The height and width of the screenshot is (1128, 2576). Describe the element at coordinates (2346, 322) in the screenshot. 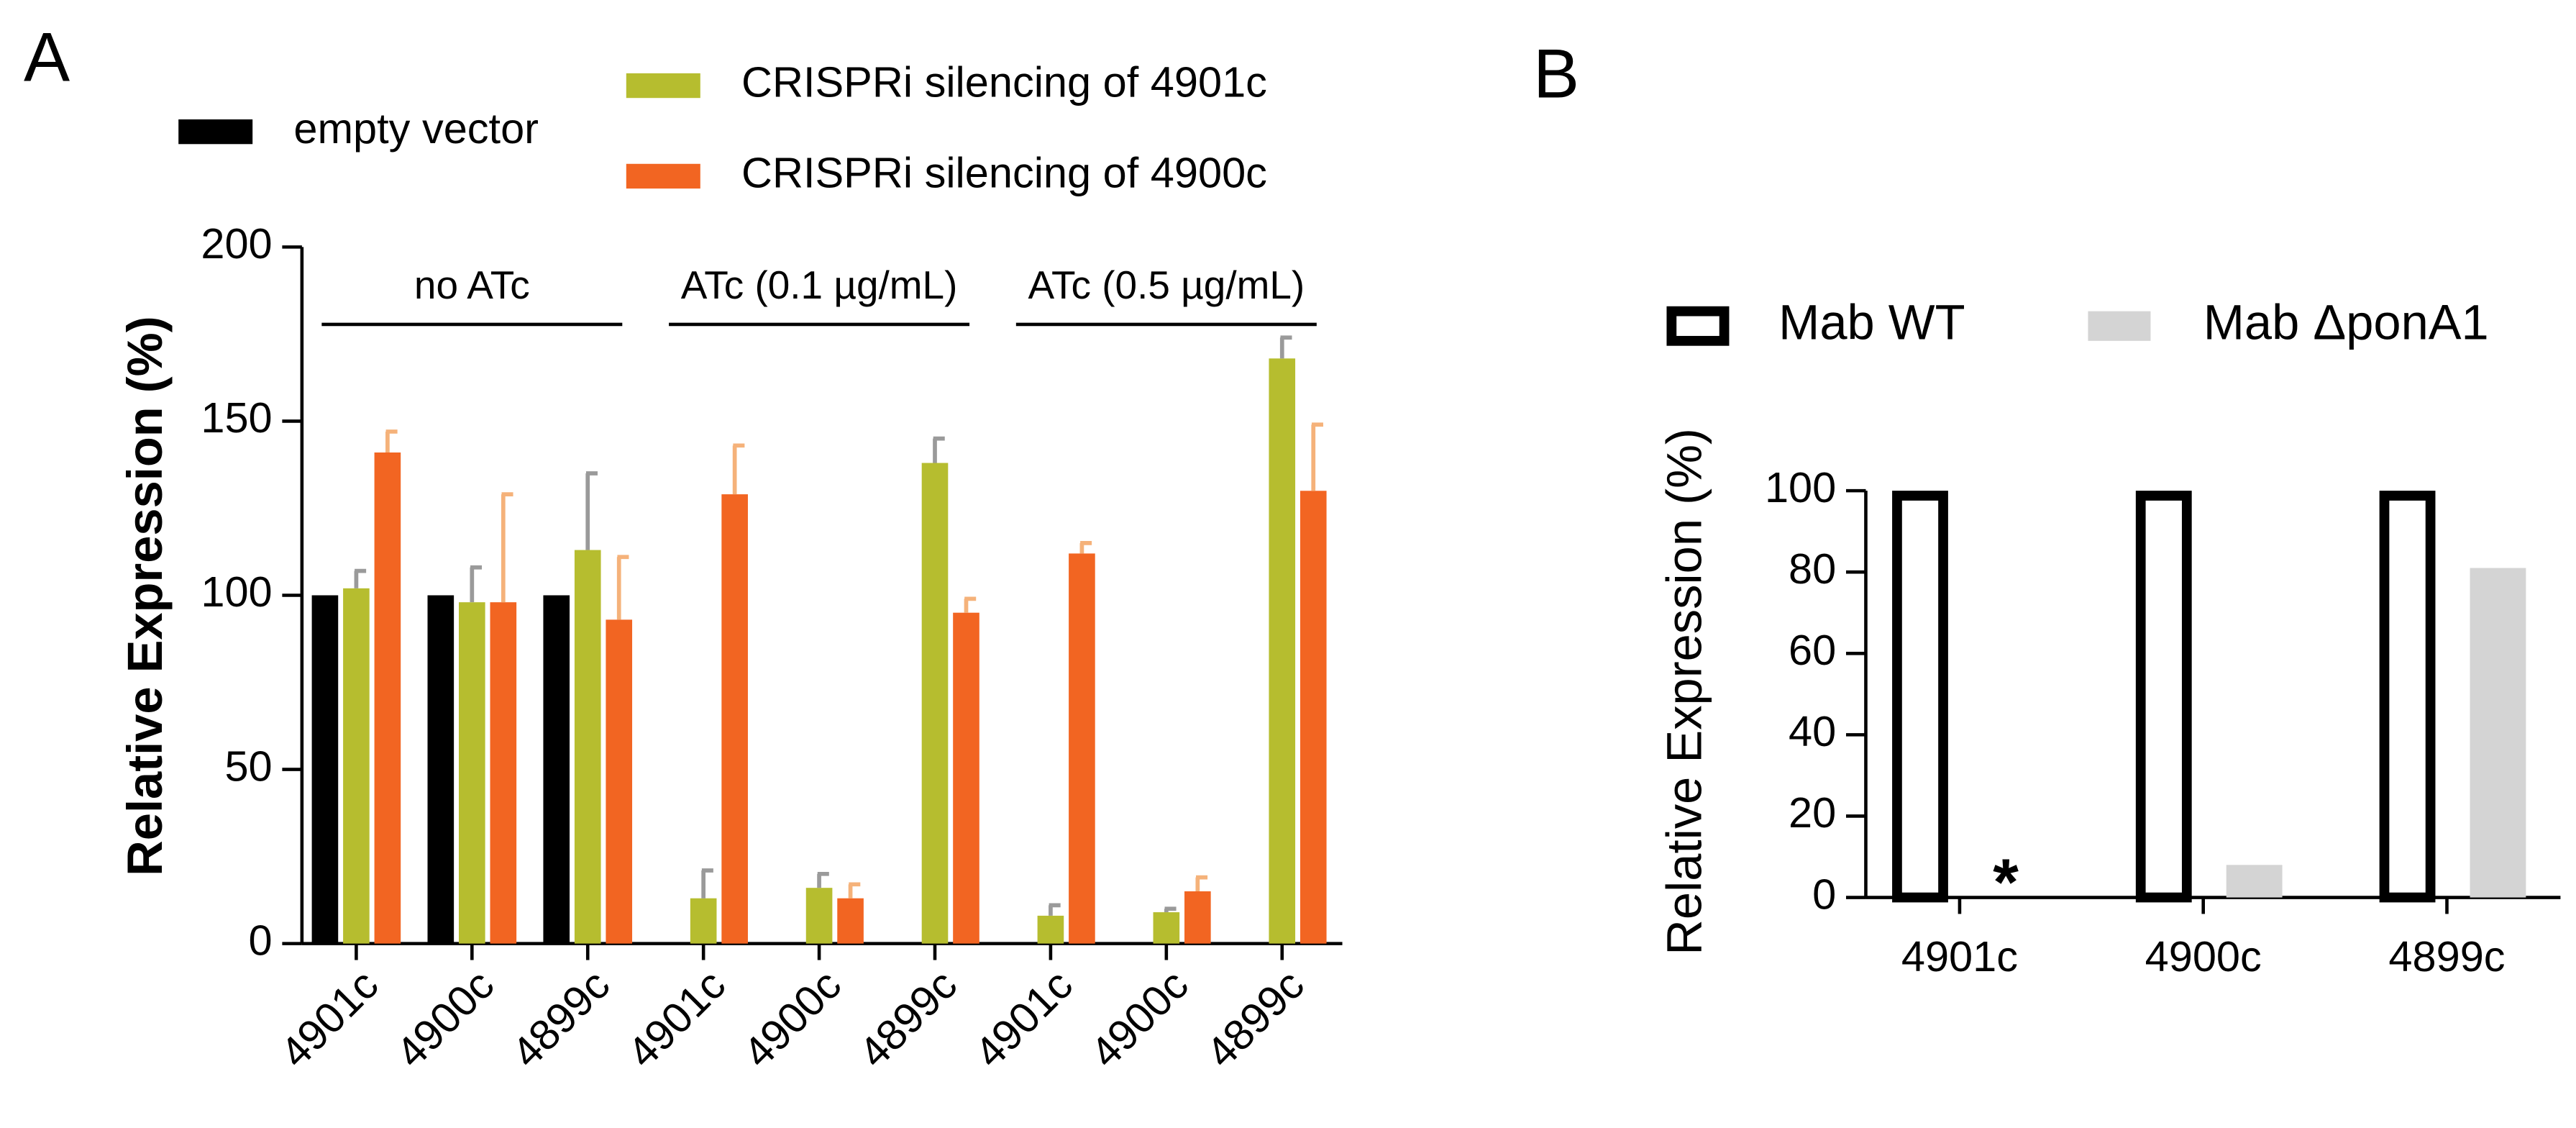

I see `legend-label: Mab ΔponA1` at that location.